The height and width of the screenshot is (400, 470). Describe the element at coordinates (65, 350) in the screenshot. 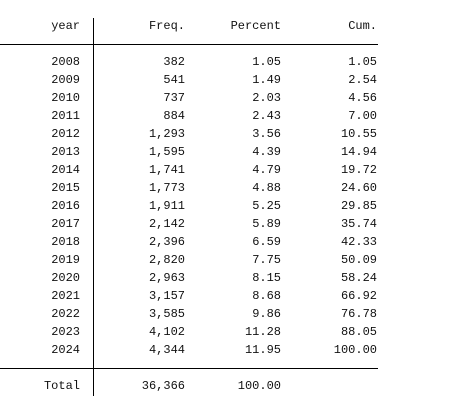

I see `row-label: 2024` at that location.